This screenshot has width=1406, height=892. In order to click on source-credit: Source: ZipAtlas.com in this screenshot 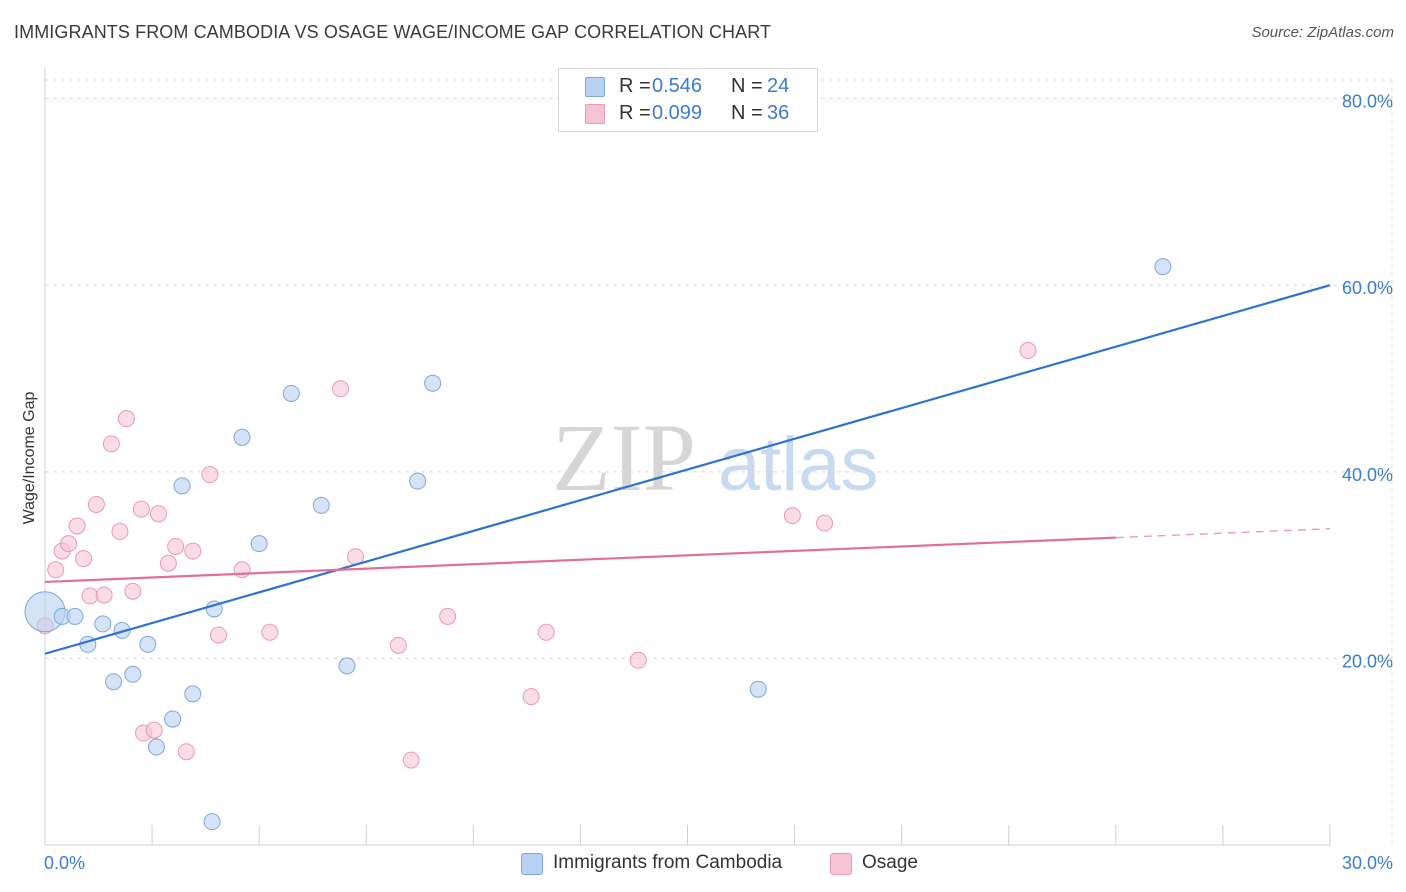, I will do `click(1322, 32)`.